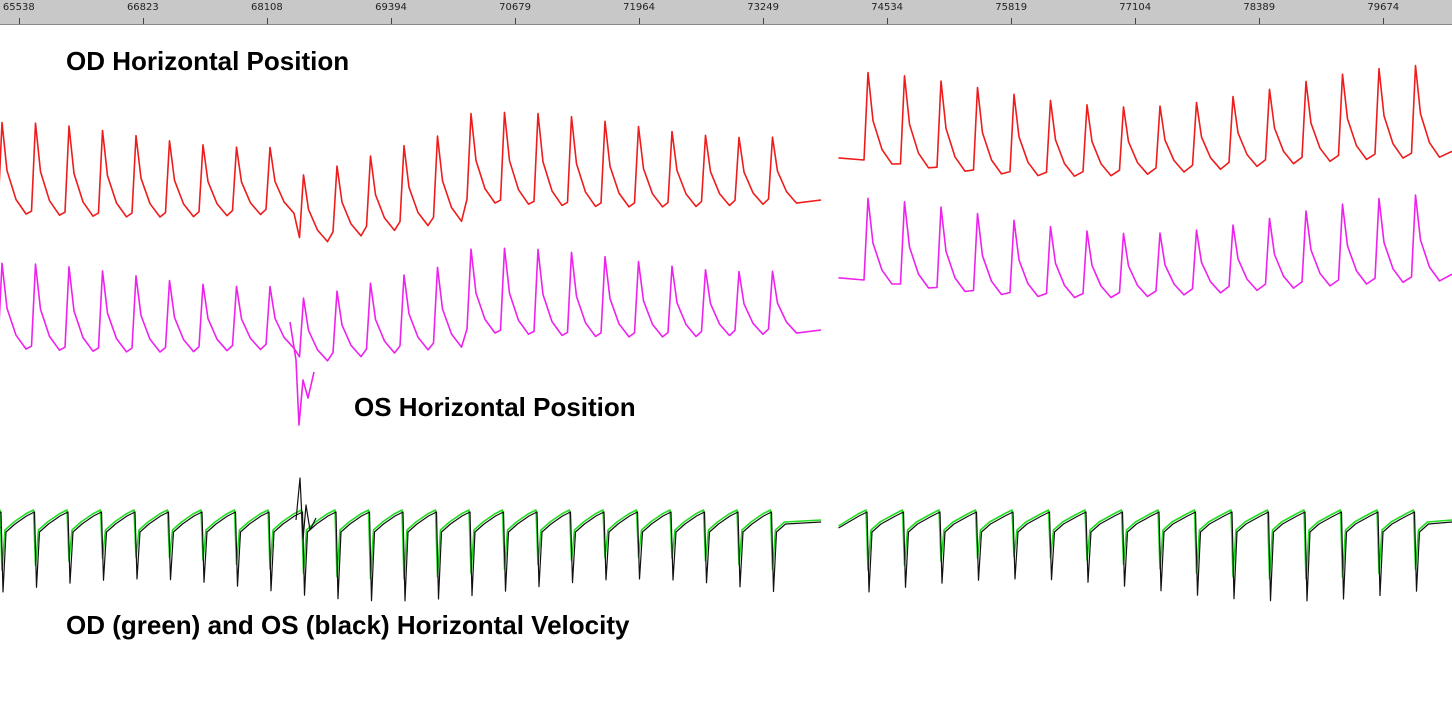 This screenshot has width=1452, height=727. I want to click on os-position-label: OS Horizontal Position, so click(495, 407).